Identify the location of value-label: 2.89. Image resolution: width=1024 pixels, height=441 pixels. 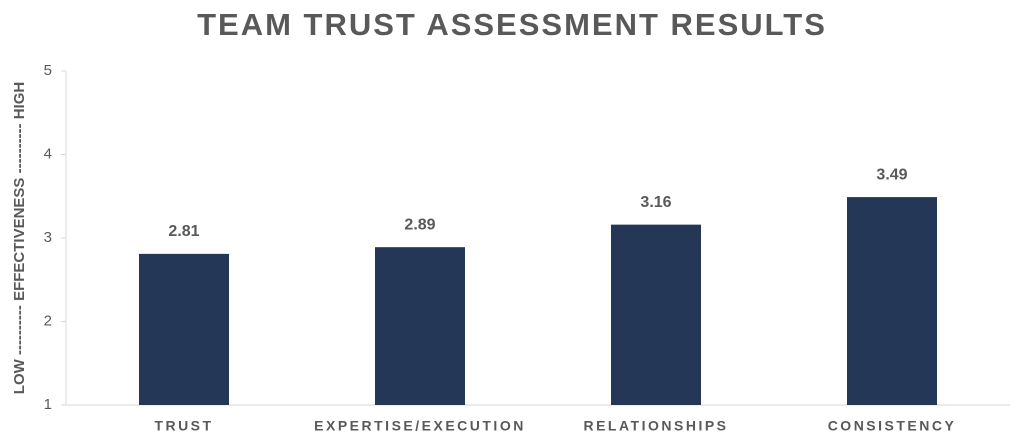
(419, 224).